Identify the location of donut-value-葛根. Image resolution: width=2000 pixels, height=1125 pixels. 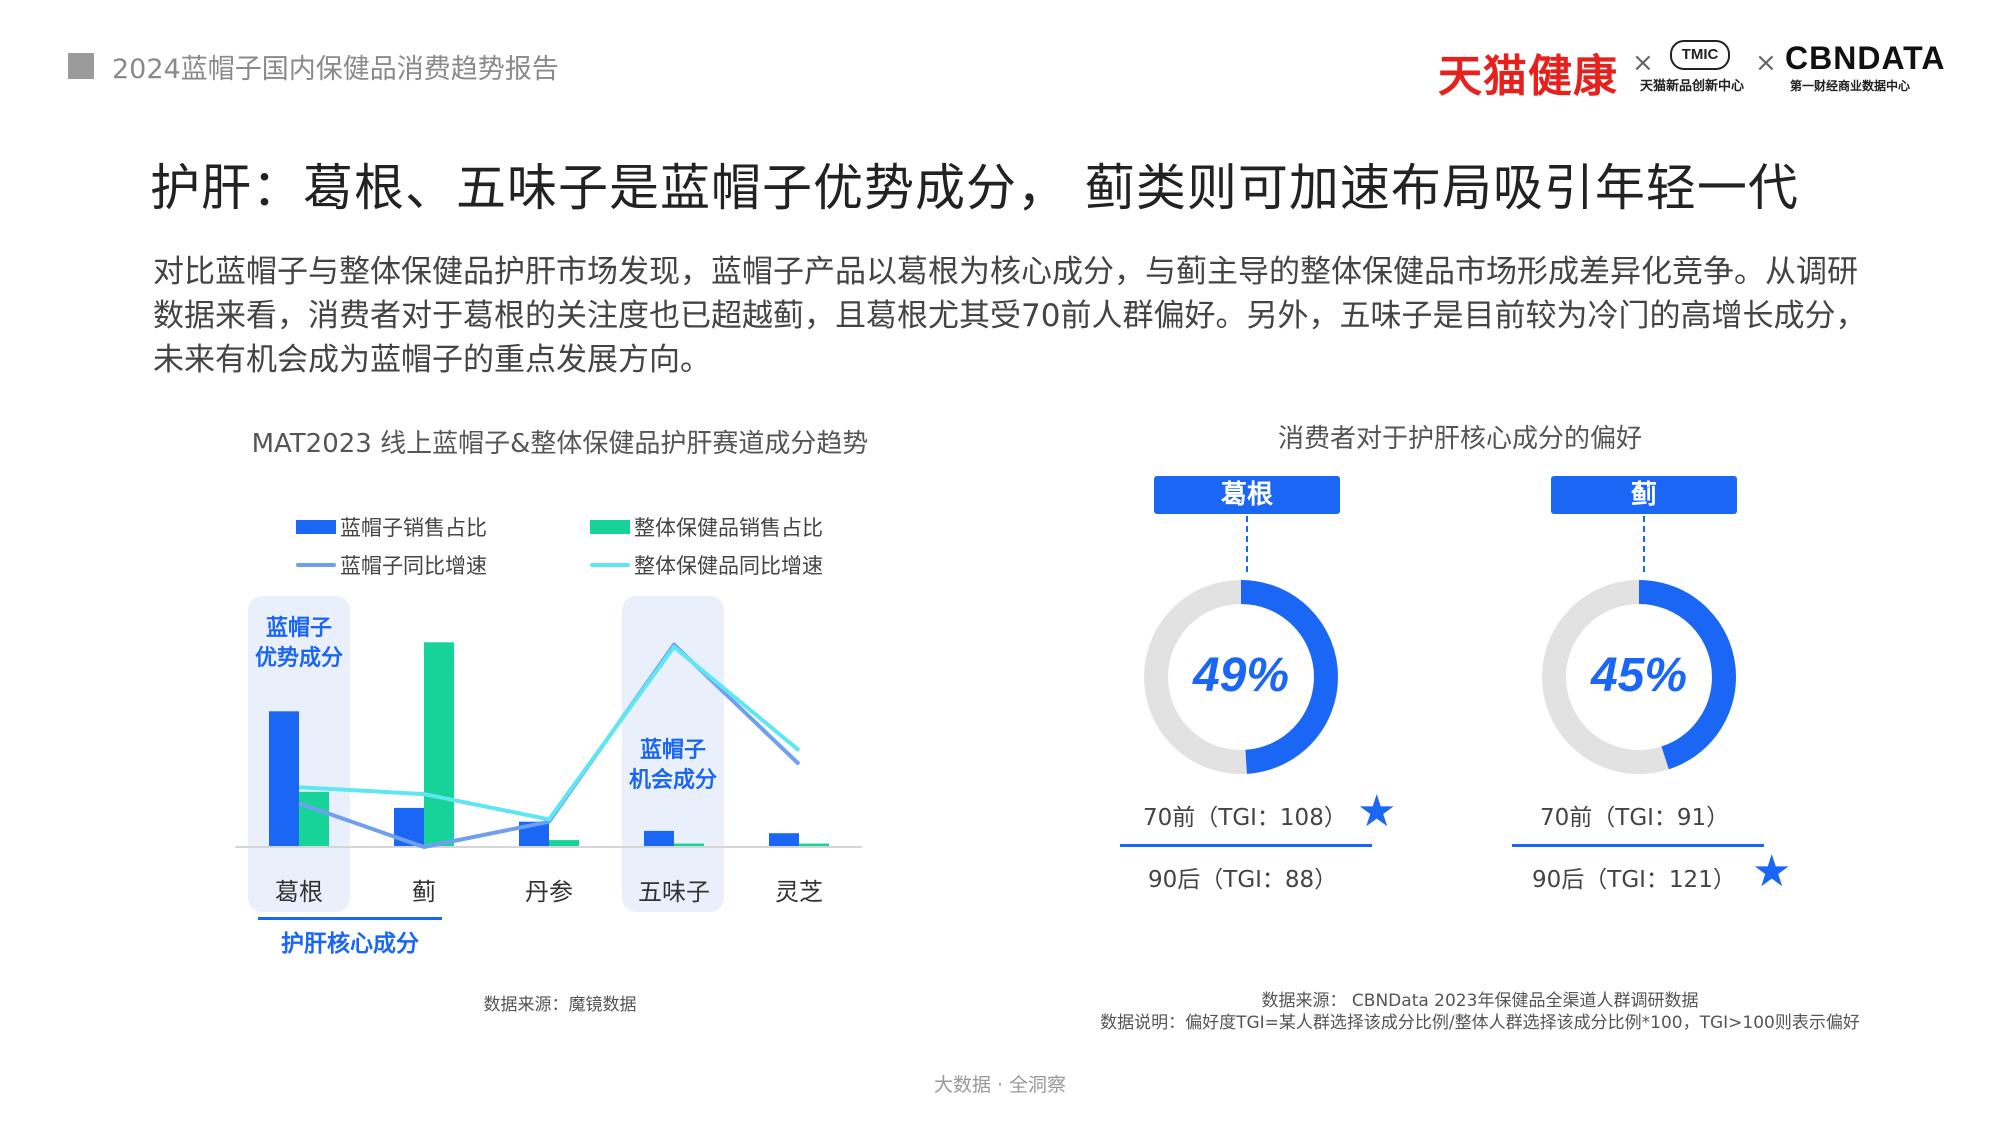
(1241, 677).